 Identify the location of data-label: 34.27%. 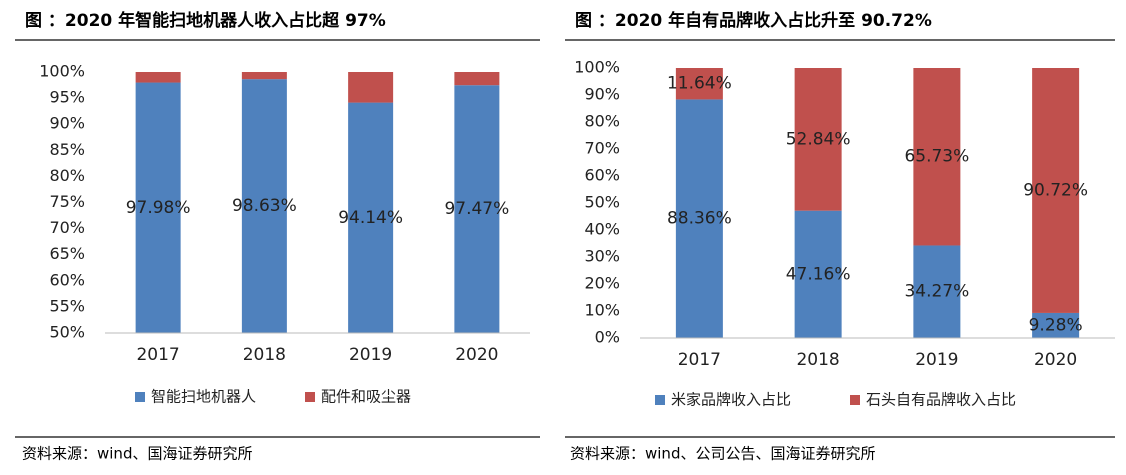
(936, 292).